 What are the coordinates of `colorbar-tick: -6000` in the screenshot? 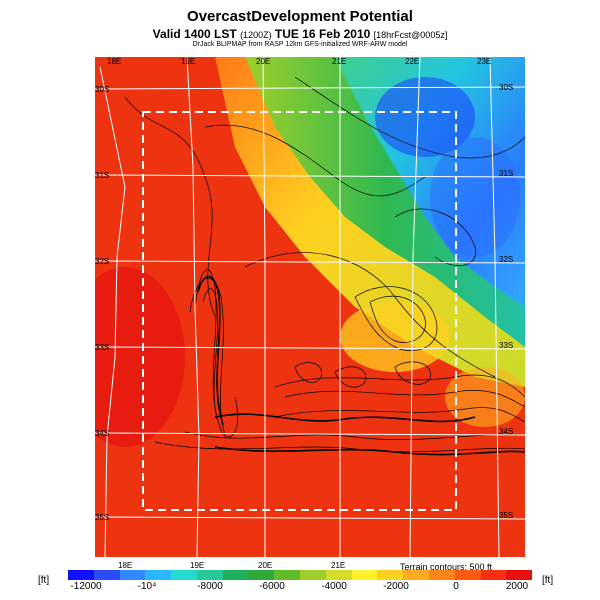 It's located at (272, 586).